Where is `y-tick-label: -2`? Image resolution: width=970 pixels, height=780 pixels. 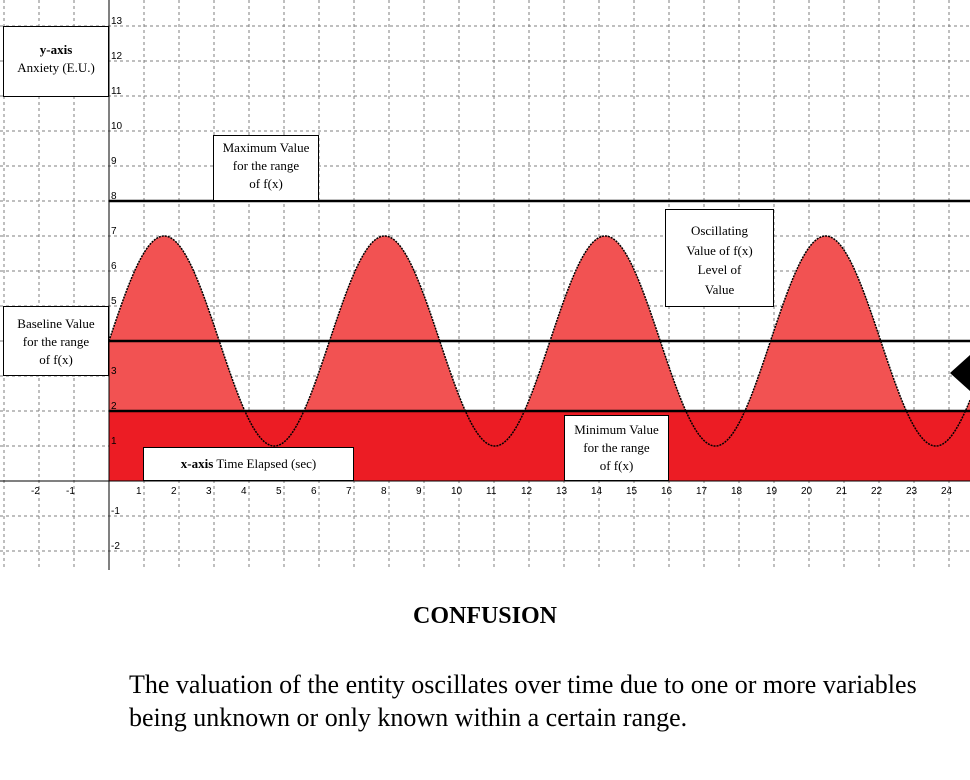 y-tick-label: -2 is located at coordinates (115, 546).